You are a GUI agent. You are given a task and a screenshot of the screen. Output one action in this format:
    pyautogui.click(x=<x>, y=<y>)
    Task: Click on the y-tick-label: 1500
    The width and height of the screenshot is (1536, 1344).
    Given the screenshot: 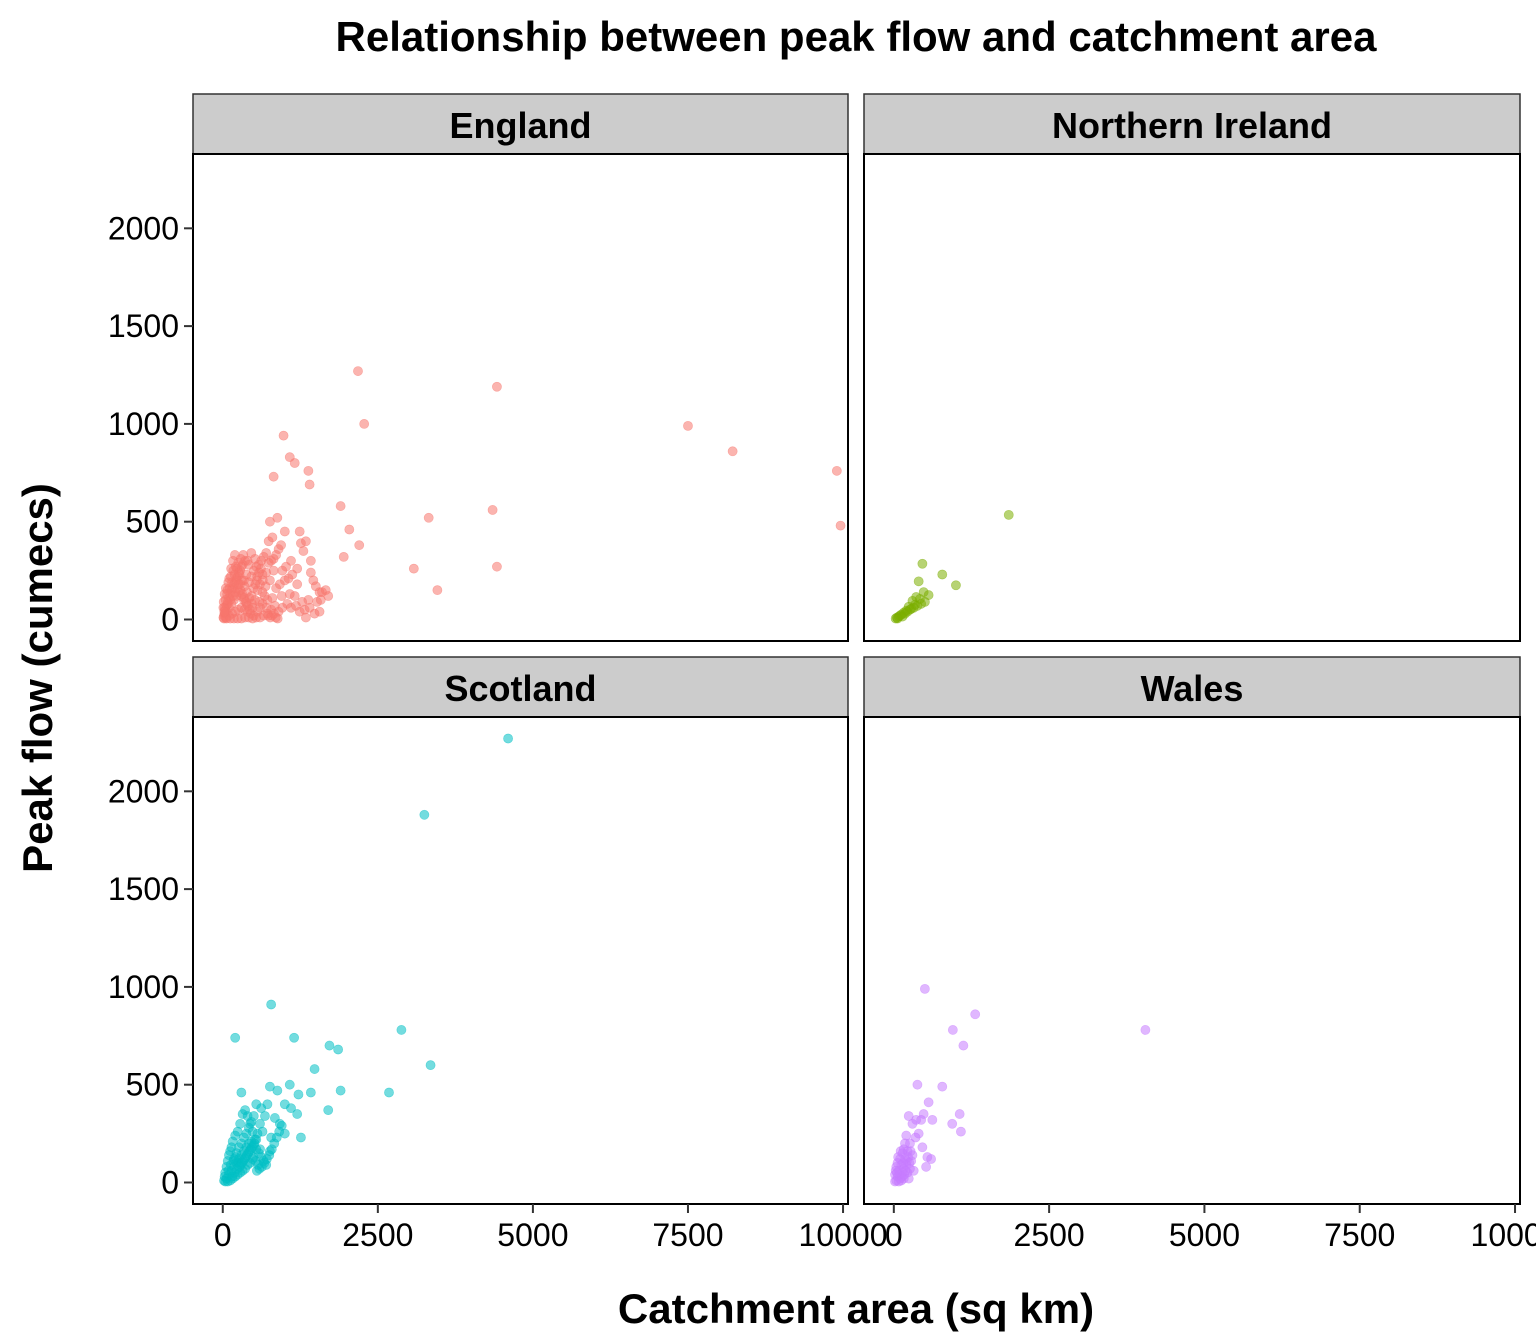 What is the action you would take?
    pyautogui.click(x=143, y=326)
    